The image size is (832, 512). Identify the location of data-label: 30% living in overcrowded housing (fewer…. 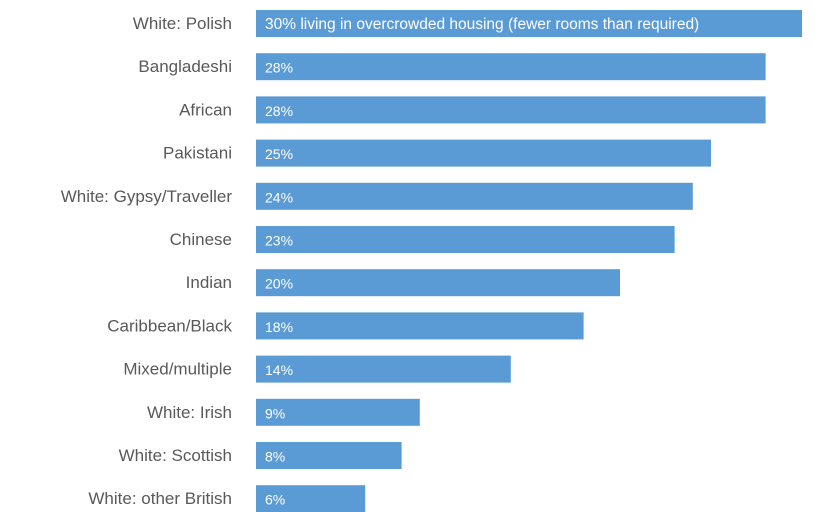
(482, 24).